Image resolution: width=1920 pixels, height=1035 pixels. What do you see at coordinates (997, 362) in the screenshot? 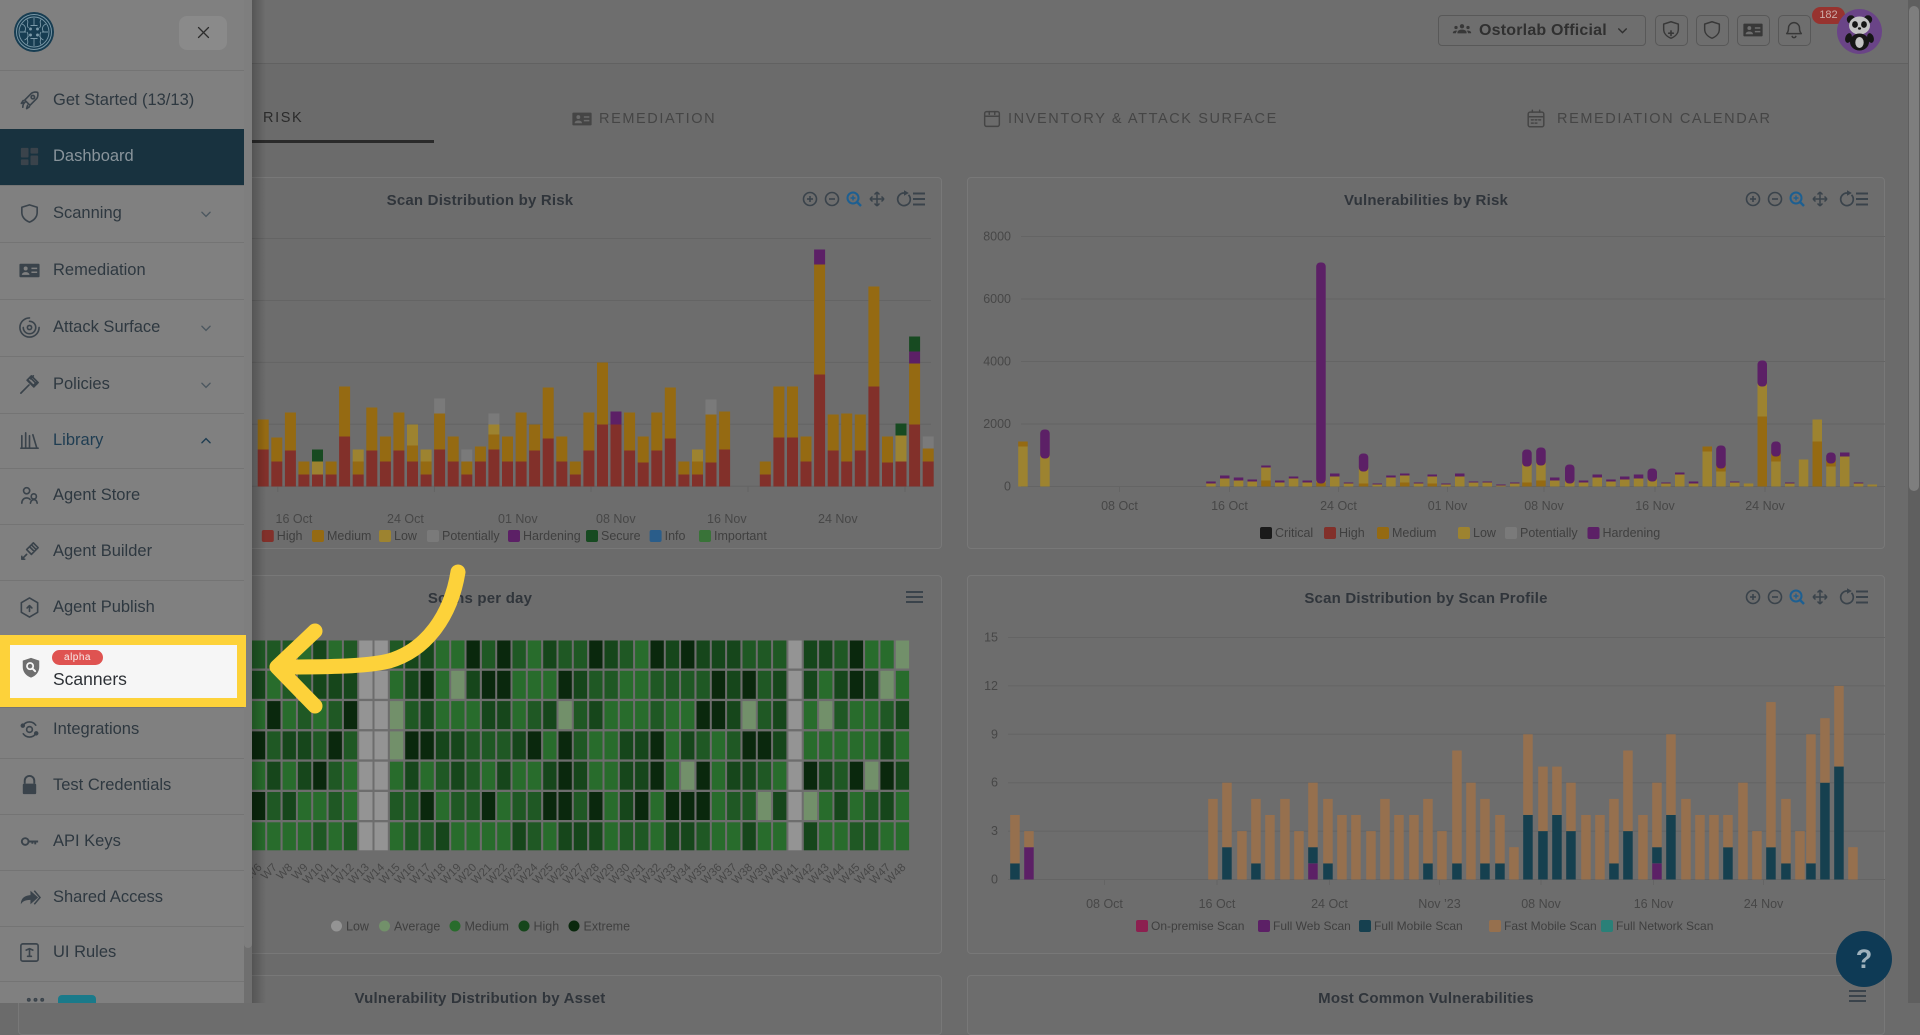
I see `svg-text: 4000` at bounding box center [997, 362].